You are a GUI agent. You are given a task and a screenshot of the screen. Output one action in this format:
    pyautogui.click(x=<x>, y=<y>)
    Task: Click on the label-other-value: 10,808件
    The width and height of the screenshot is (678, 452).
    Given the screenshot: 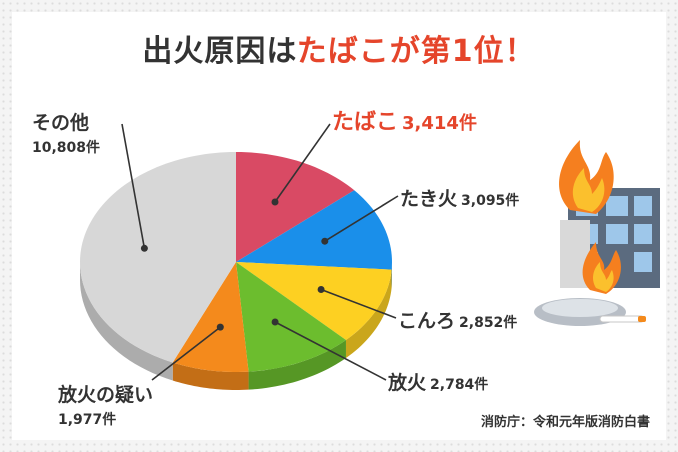 What is the action you would take?
    pyautogui.click(x=66, y=148)
    